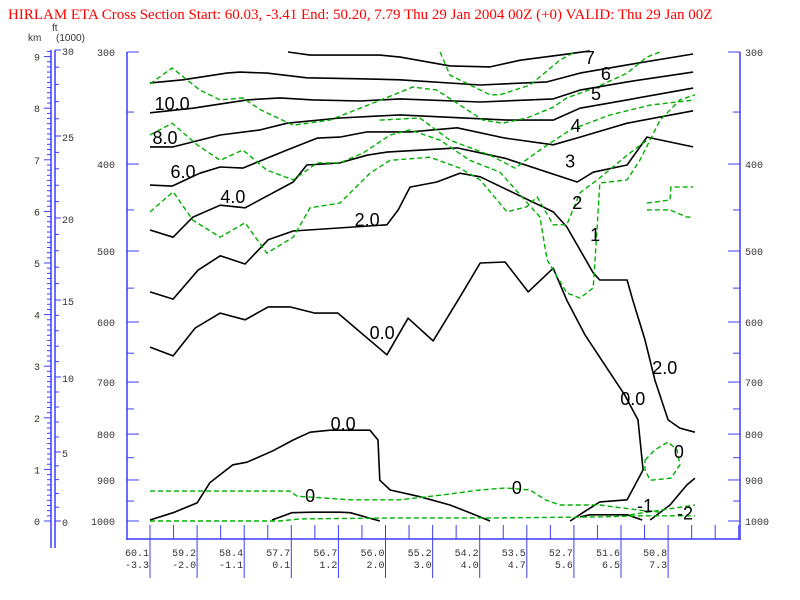  What do you see at coordinates (672, 499) in the screenshot?
I see `solid-contour-sfc-c` at bounding box center [672, 499].